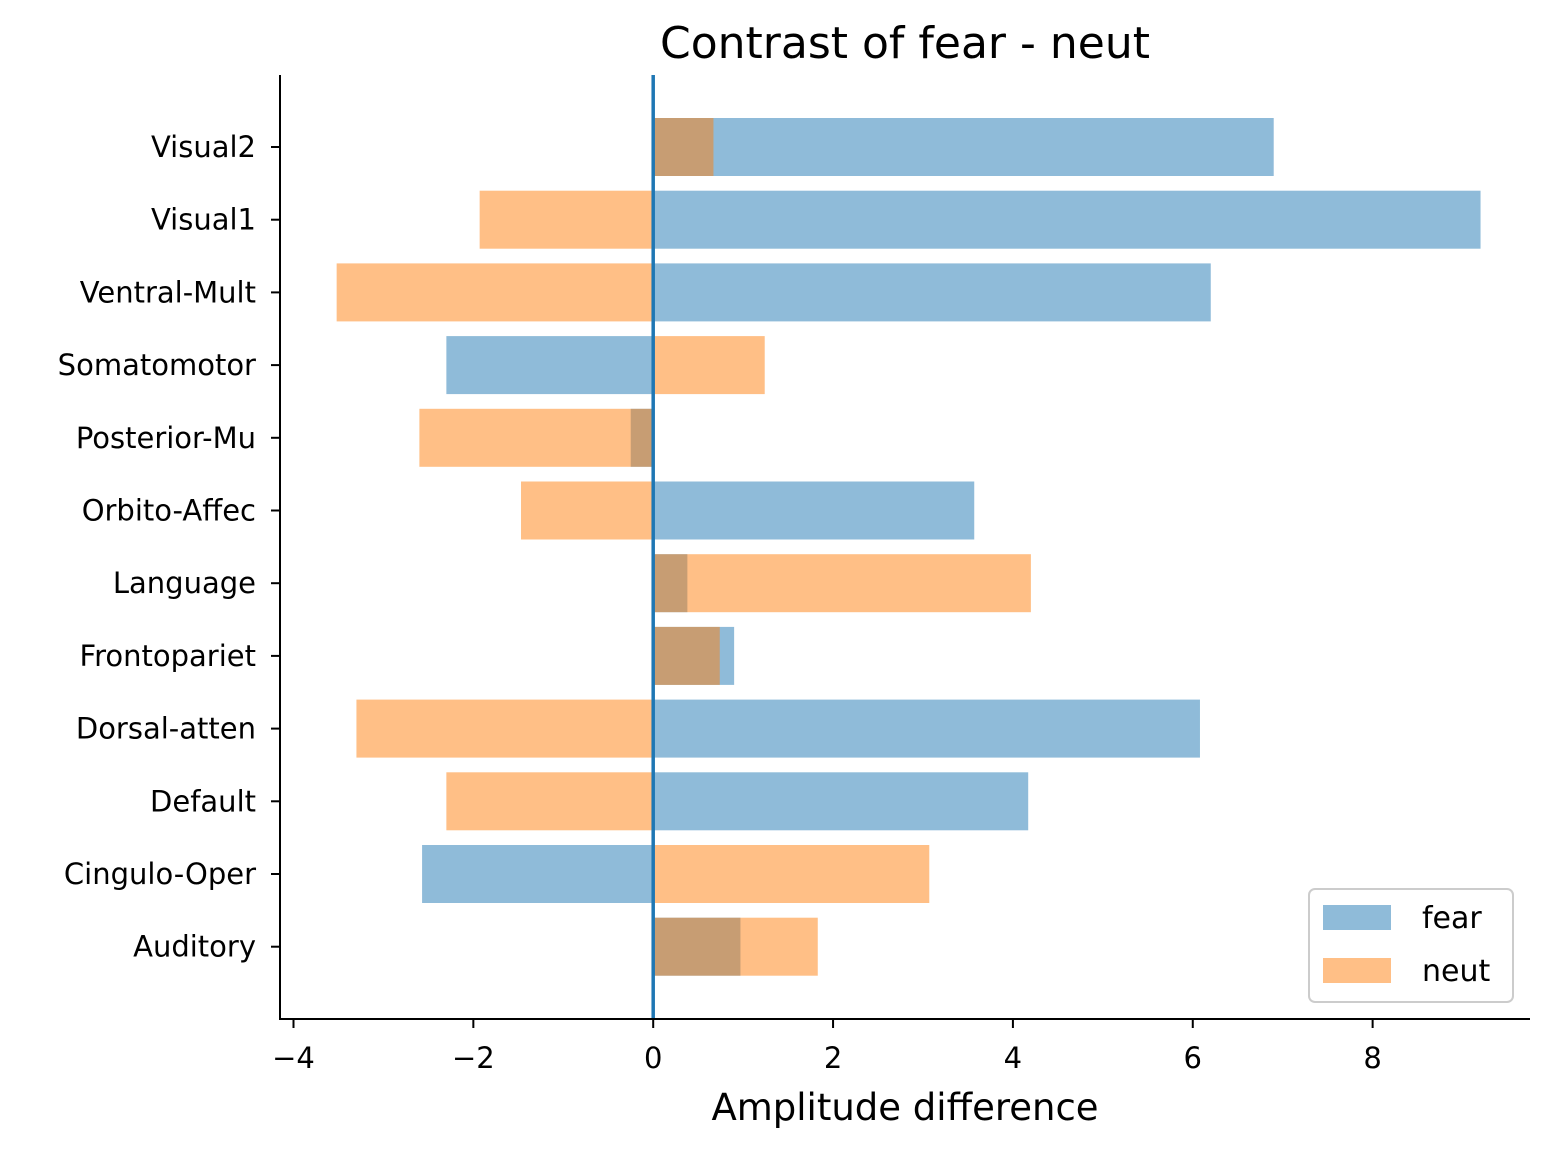 This screenshot has width=1550, height=1150. Describe the element at coordinates (1357, 970) in the screenshot. I see `legend-swatch-neut` at that location.